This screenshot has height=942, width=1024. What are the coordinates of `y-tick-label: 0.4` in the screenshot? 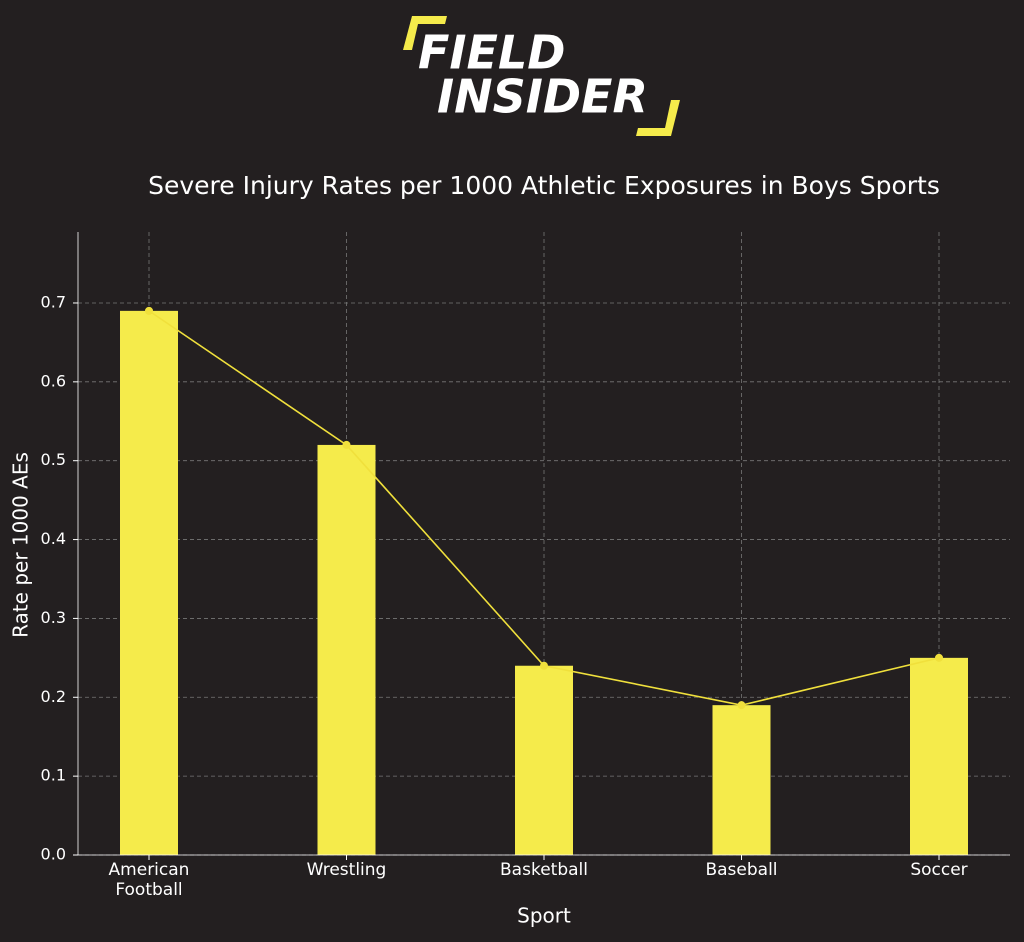 It's located at (53, 538).